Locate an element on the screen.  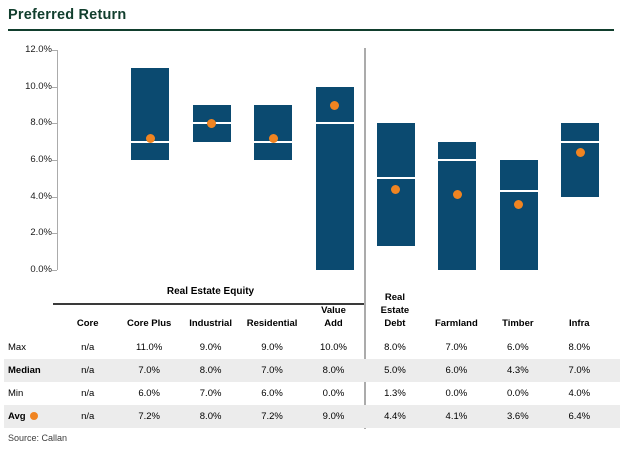
avg-dot-real-estate-debt is located at coordinates (396, 189).